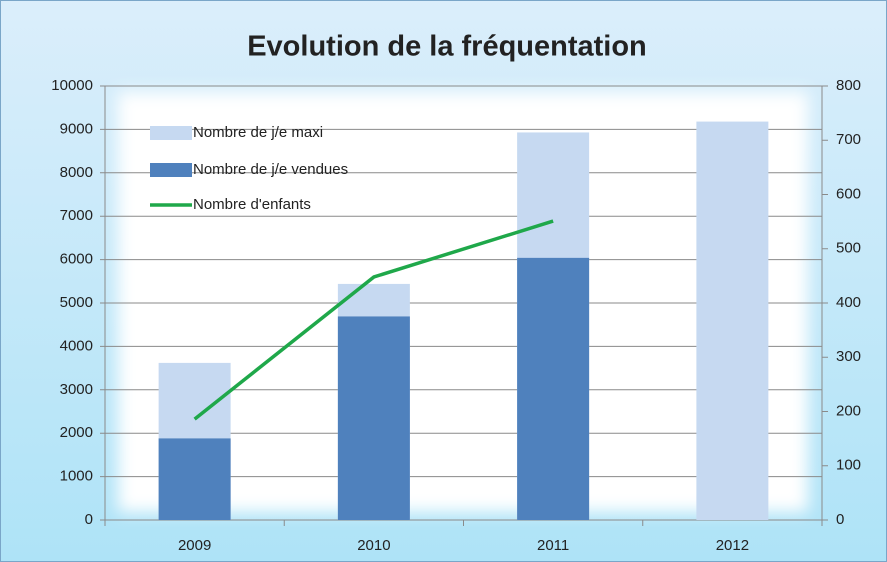  Describe the element at coordinates (72, 85) in the screenshot. I see `y-tick-label: 10000` at that location.